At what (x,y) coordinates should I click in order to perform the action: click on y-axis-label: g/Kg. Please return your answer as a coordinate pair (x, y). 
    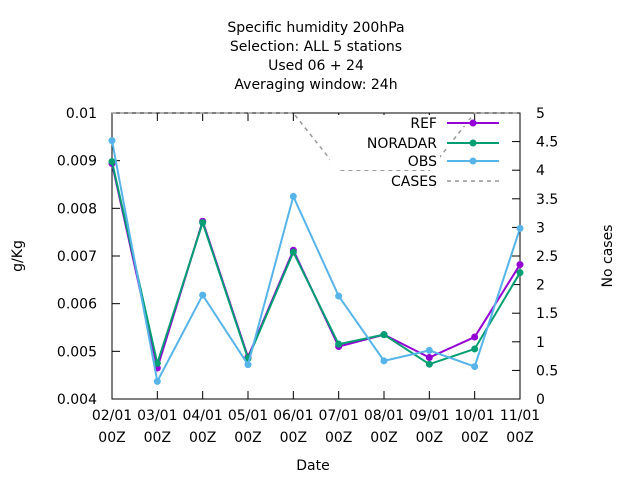
    Looking at the image, I should click on (18, 256).